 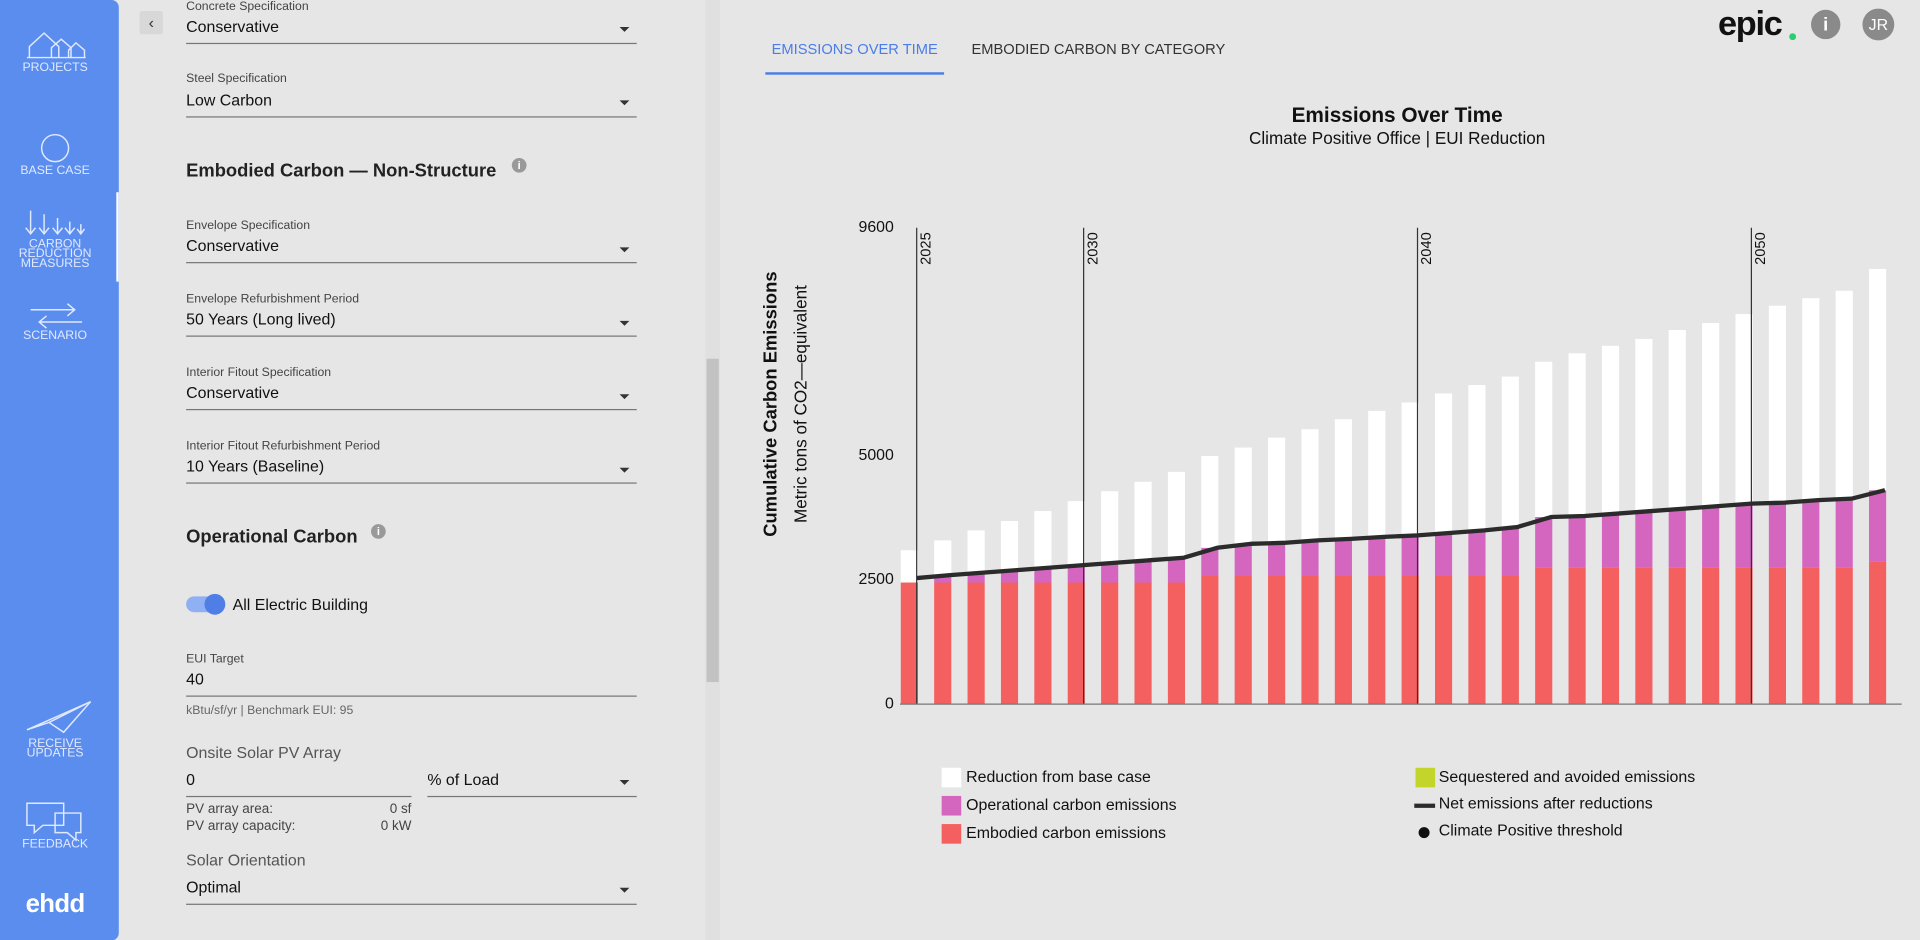 What do you see at coordinates (55, 336) in the screenshot?
I see `nav-item: SCENARIO` at bounding box center [55, 336].